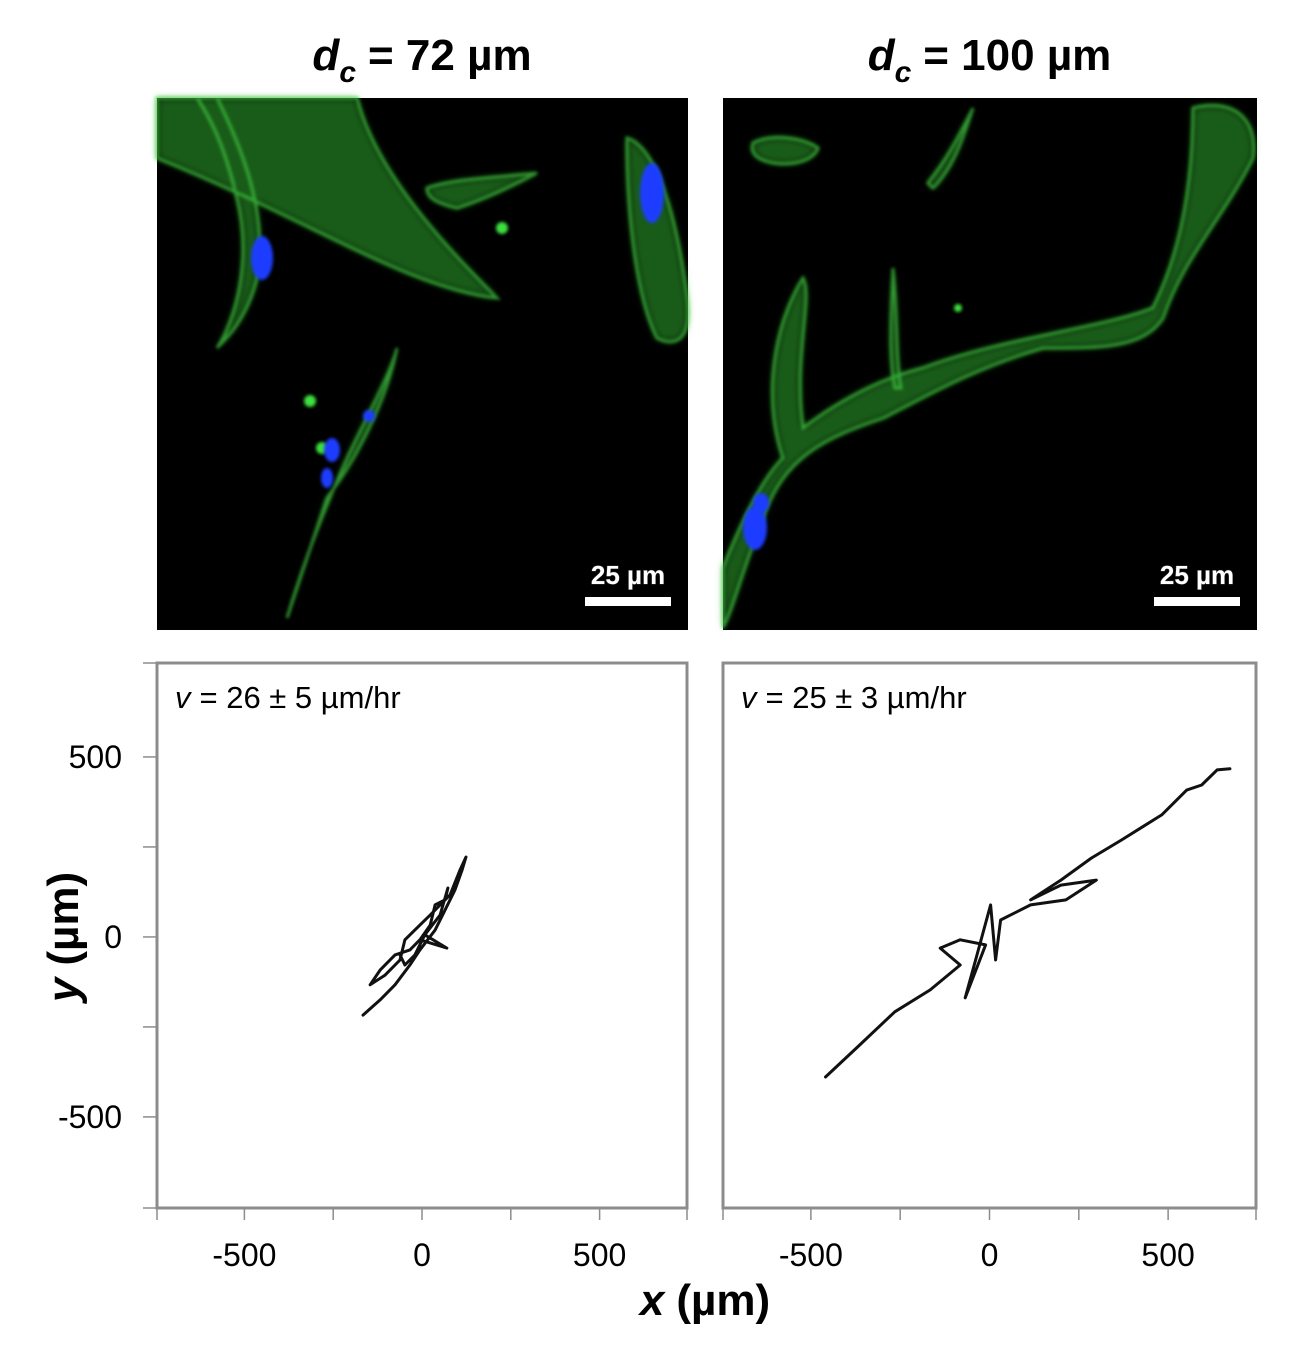  What do you see at coordinates (450, 55) in the screenshot?
I see `title-text: = 72 µm` at bounding box center [450, 55].